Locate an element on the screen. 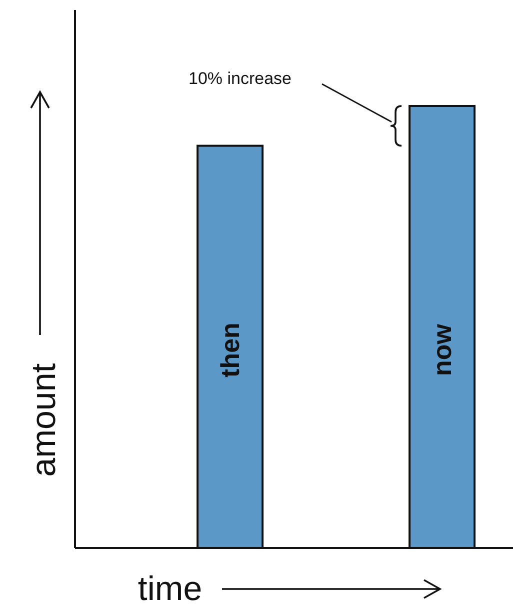  y-axis-title: amount is located at coordinates (44, 419).